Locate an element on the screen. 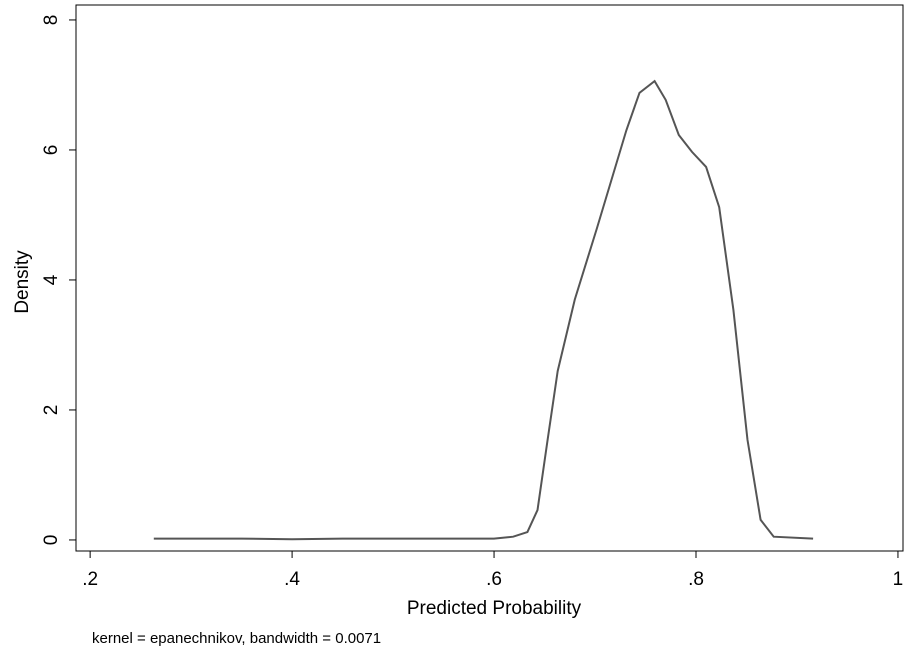  y-tick-label: 8 is located at coordinates (51, 20).